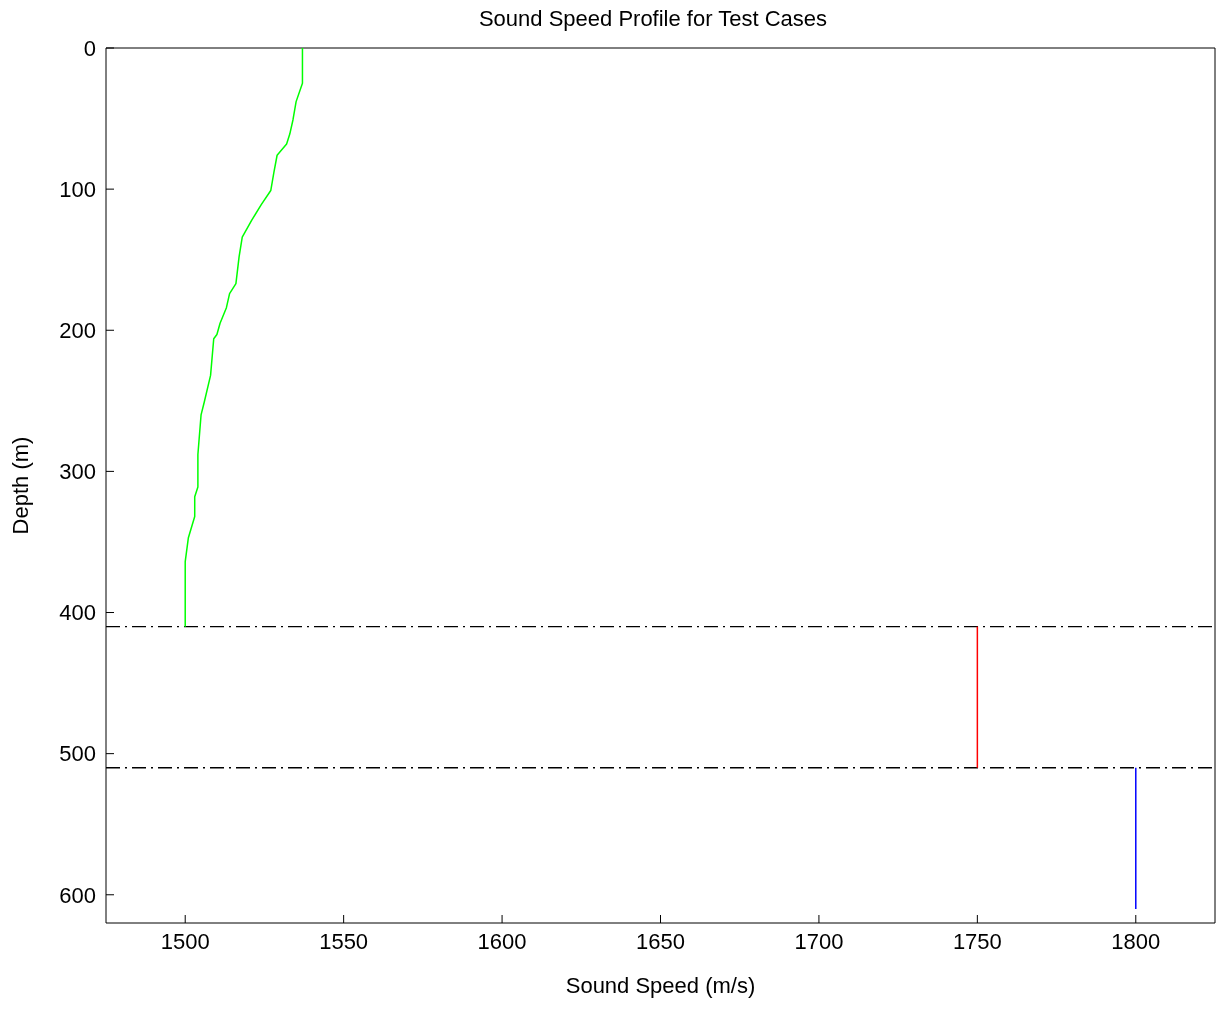 This screenshot has height=1012, width=1226. What do you see at coordinates (344, 941) in the screenshot?
I see `x-tick-label: 1550` at bounding box center [344, 941].